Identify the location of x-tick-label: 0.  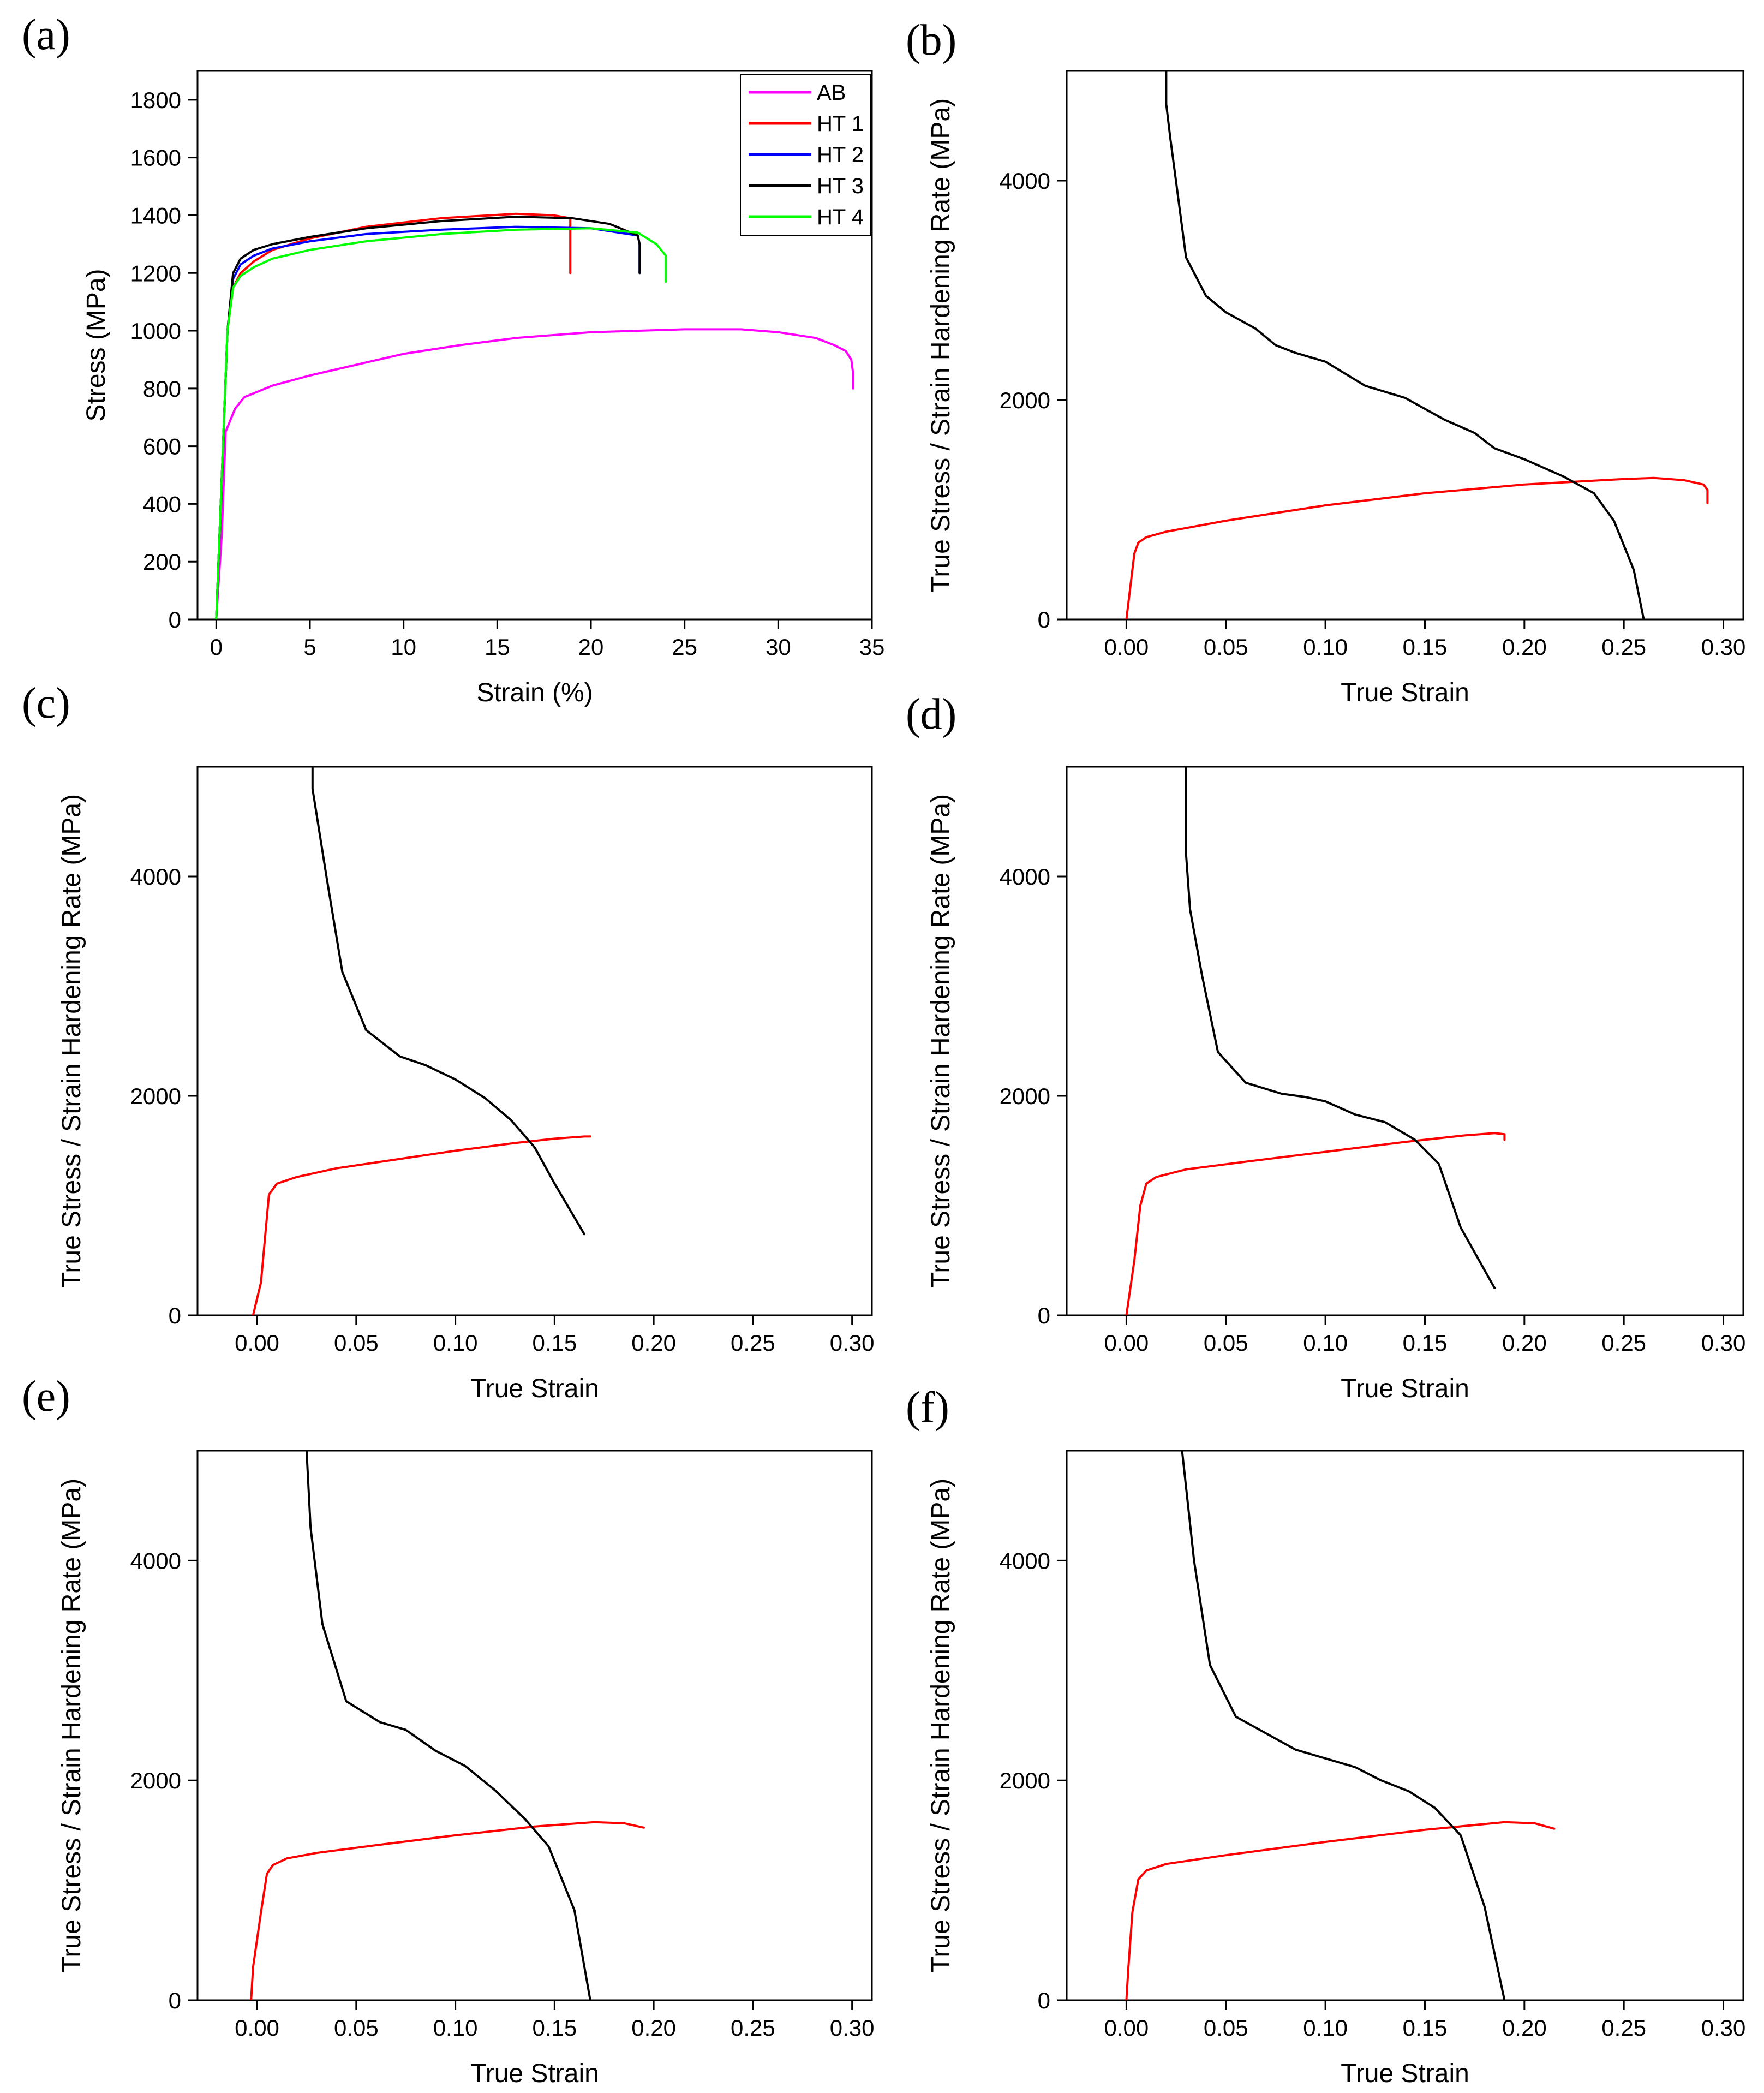
(216, 647).